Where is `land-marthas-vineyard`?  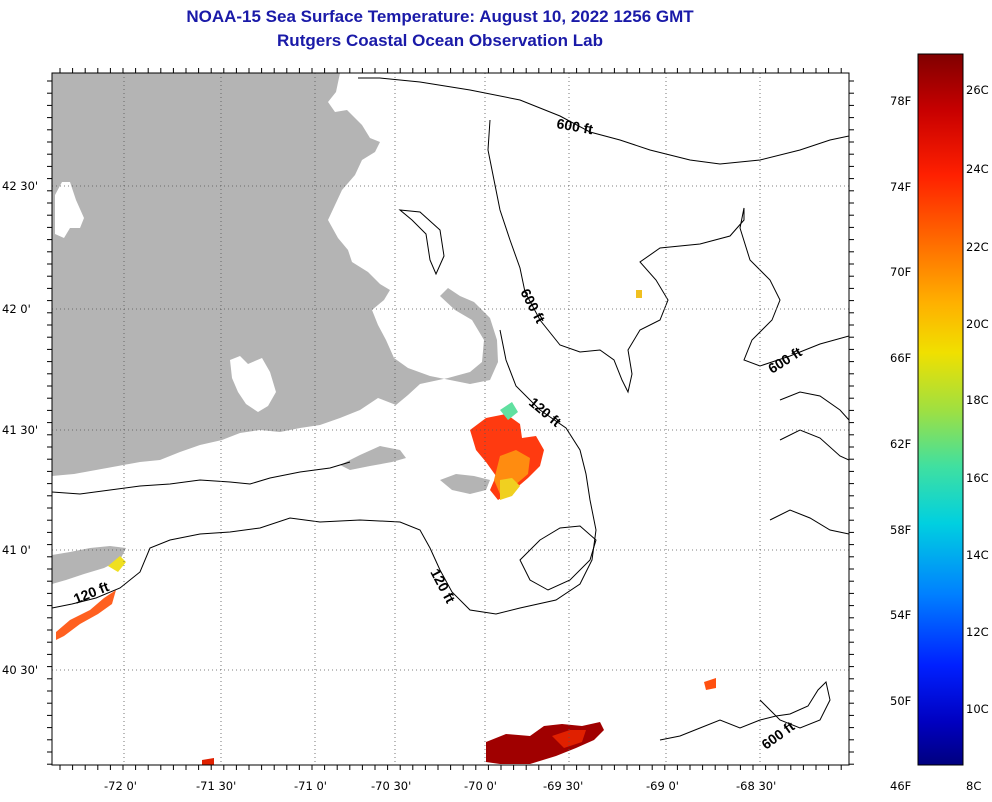
land-marthas-vineyard is located at coordinates (373, 458).